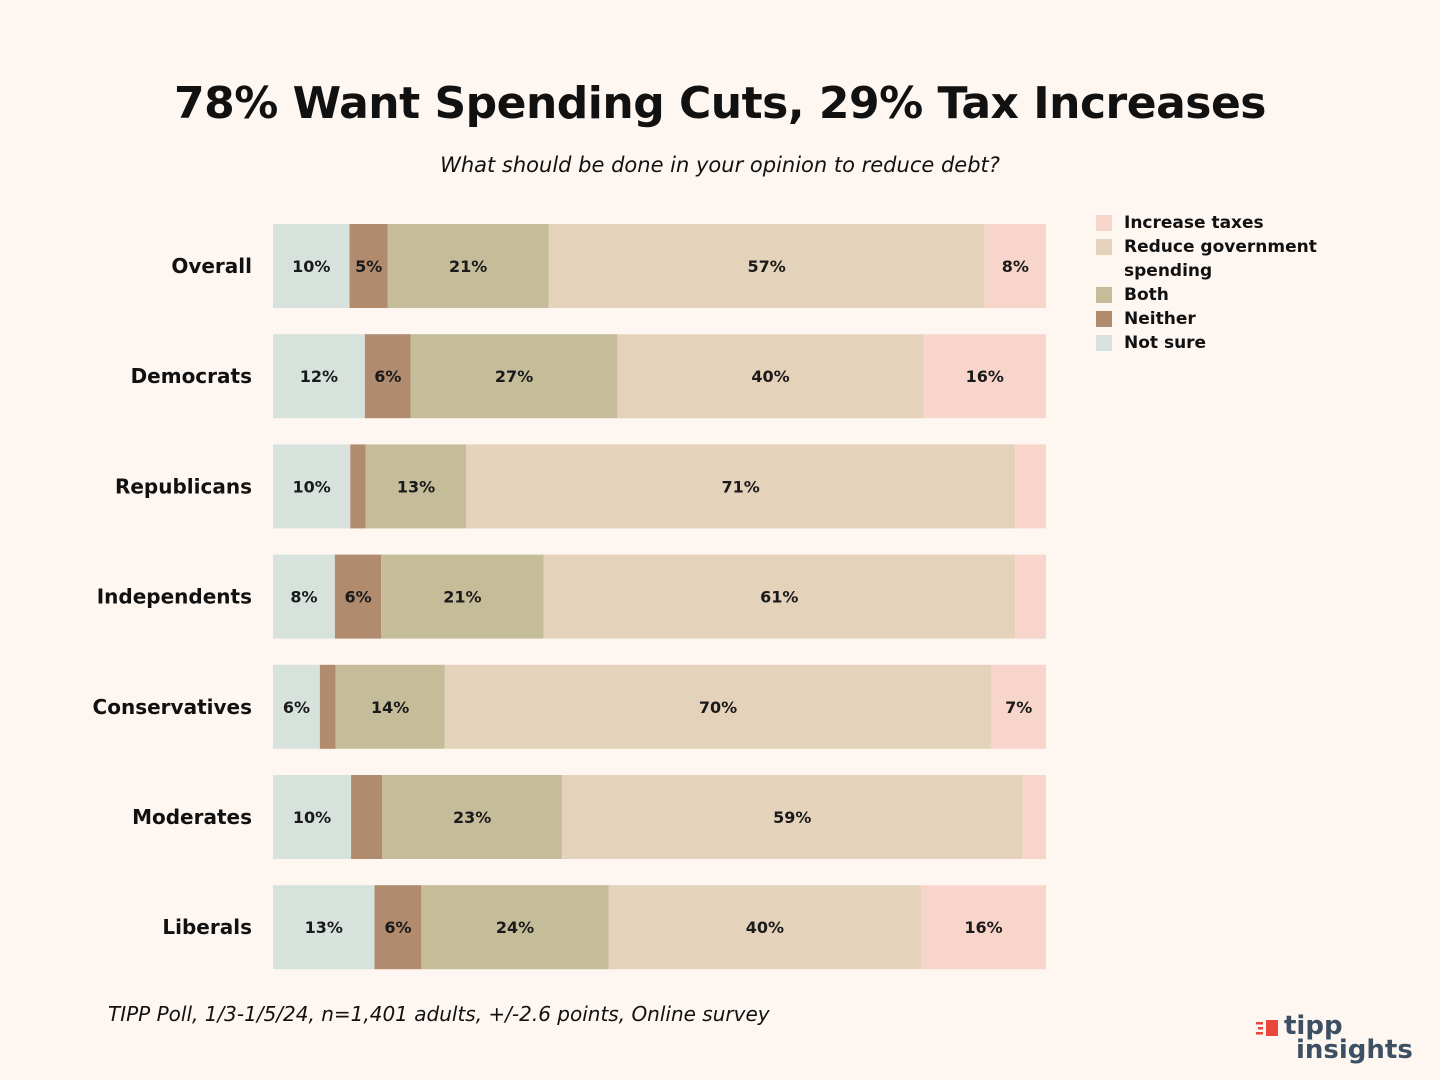  I want to click on data-label-overall-not_sure: 10%, so click(311, 266).